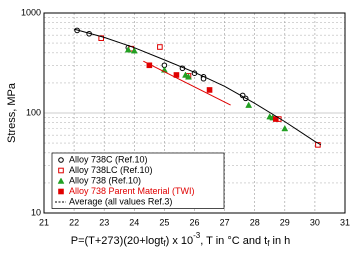 The image size is (363, 254). What do you see at coordinates (134, 222) in the screenshot?
I see `x-tick-label: 24` at bounding box center [134, 222].